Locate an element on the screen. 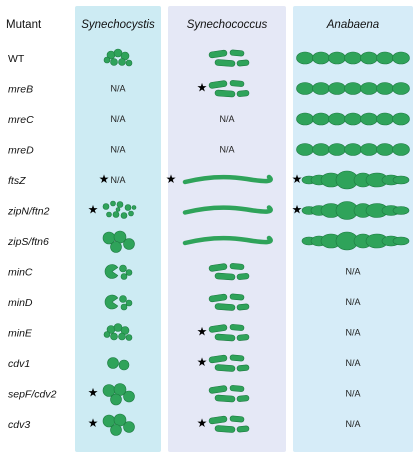 The width and height of the screenshot is (420, 455). phenotype-row: zipN/ftn2 ★ ★ is located at coordinates (208, 210).